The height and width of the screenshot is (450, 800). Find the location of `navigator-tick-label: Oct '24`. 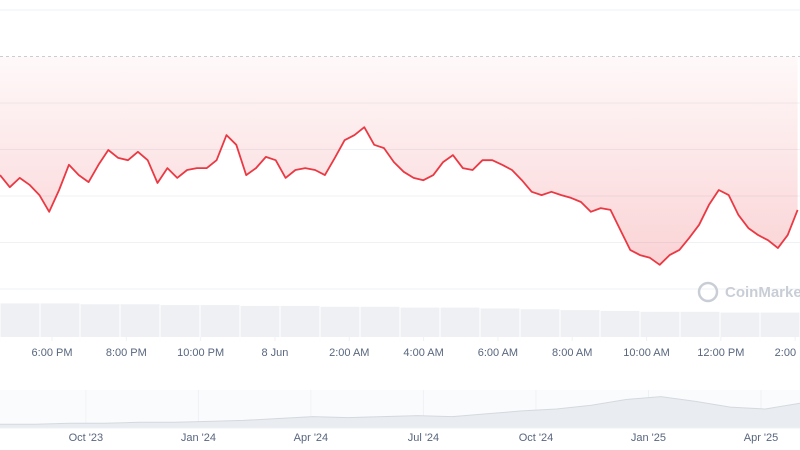

navigator-tick-label: Oct '24 is located at coordinates (536, 438).